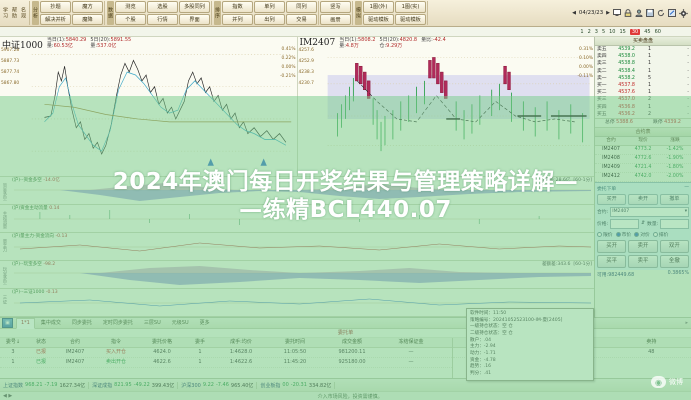 This screenshot has width=691, height=400. I want to click on order-qty-input, so click(674, 223).